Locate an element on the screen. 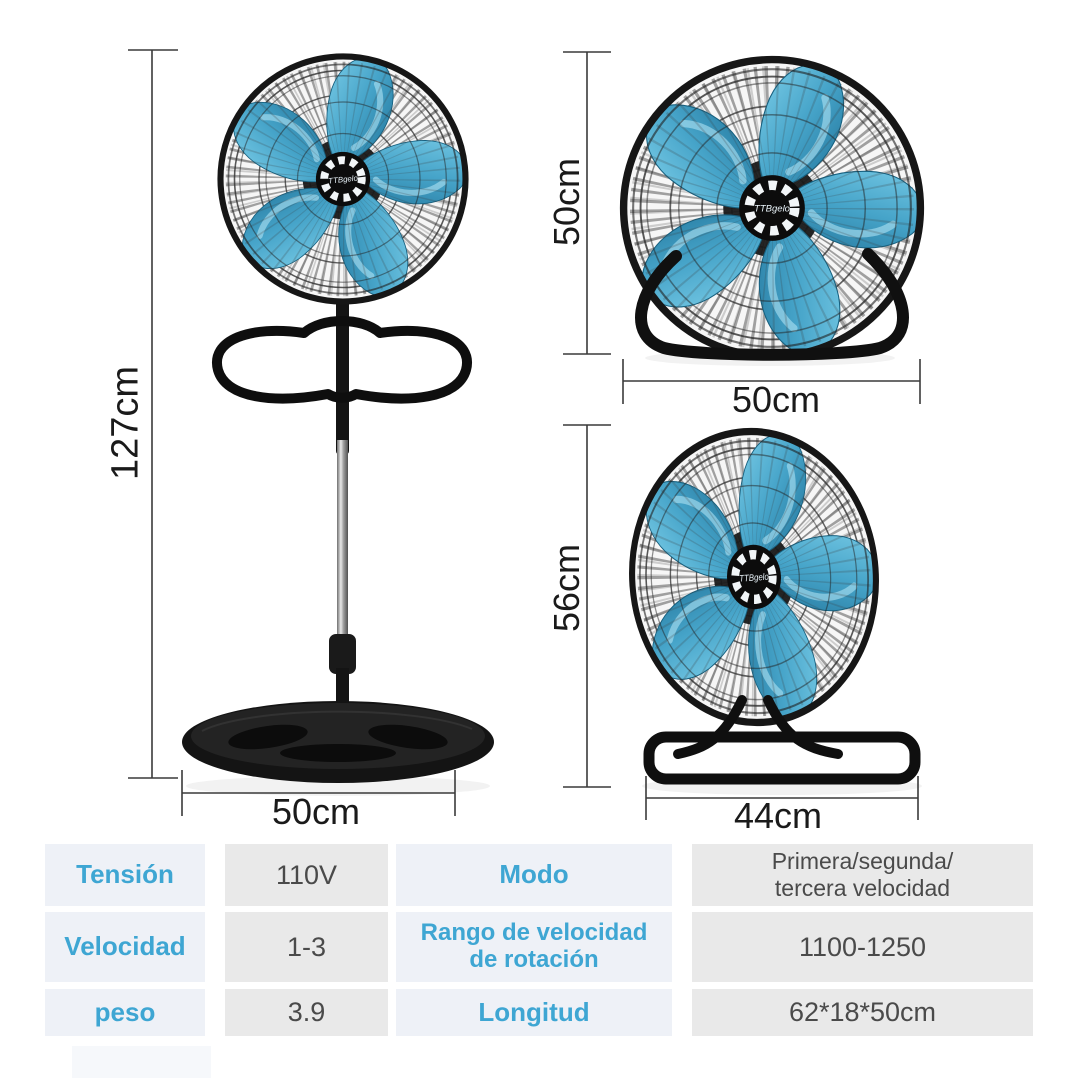 Image resolution: width=1079 pixels, height=1078 pixels. floor-fan-width-label: 50cm is located at coordinates (776, 399).